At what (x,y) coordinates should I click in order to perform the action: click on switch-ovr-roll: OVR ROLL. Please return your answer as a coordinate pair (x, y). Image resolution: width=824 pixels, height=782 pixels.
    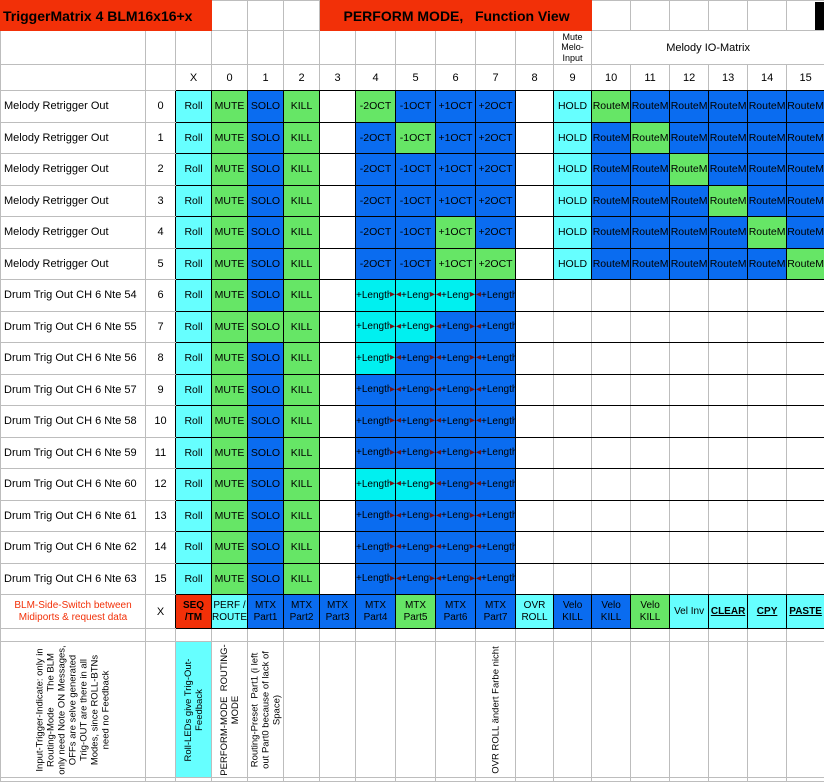
    Looking at the image, I should click on (535, 612).